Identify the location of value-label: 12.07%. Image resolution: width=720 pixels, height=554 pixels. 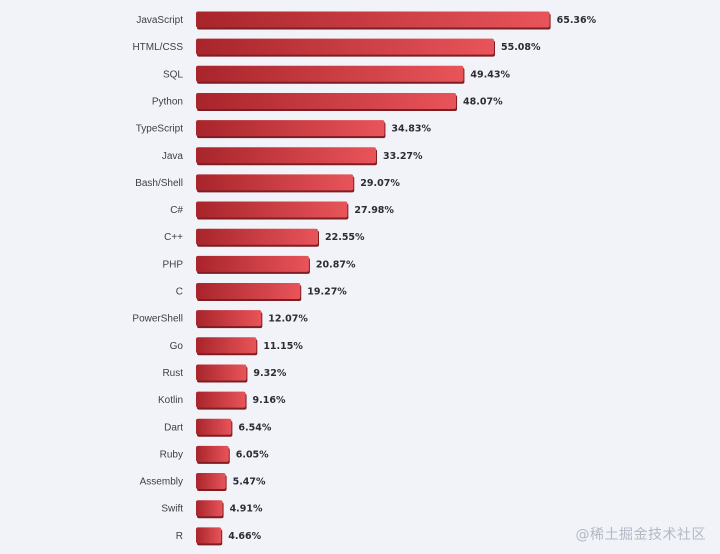
(288, 319).